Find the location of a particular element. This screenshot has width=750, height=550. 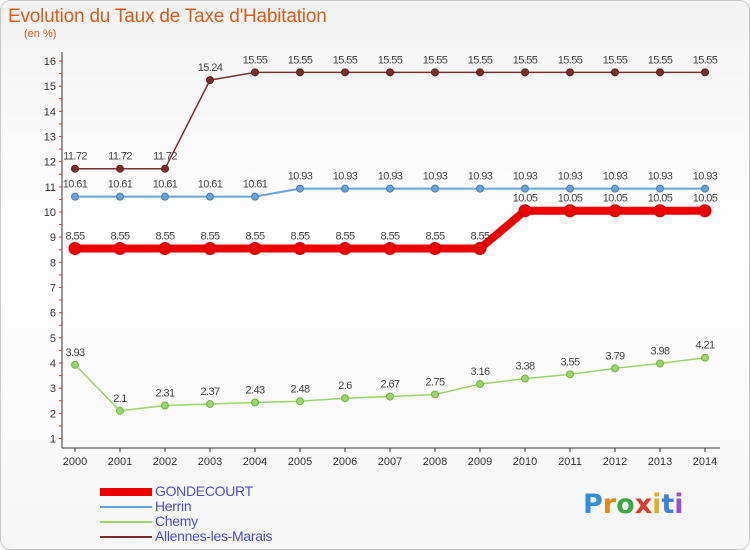

y-tick-label: 12 is located at coordinates (50, 163).